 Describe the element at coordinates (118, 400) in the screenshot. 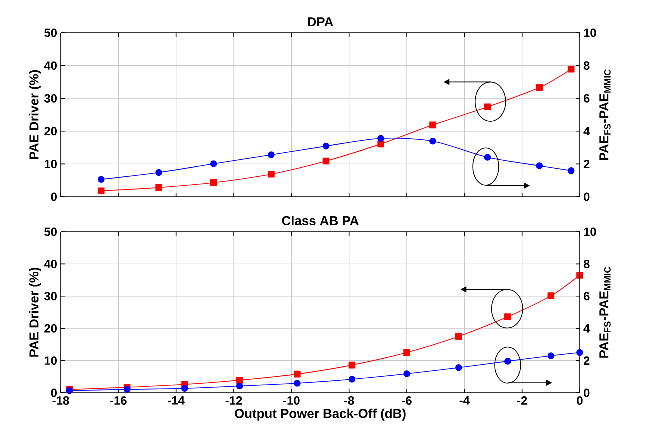

I see `x-tick-label: -16` at that location.